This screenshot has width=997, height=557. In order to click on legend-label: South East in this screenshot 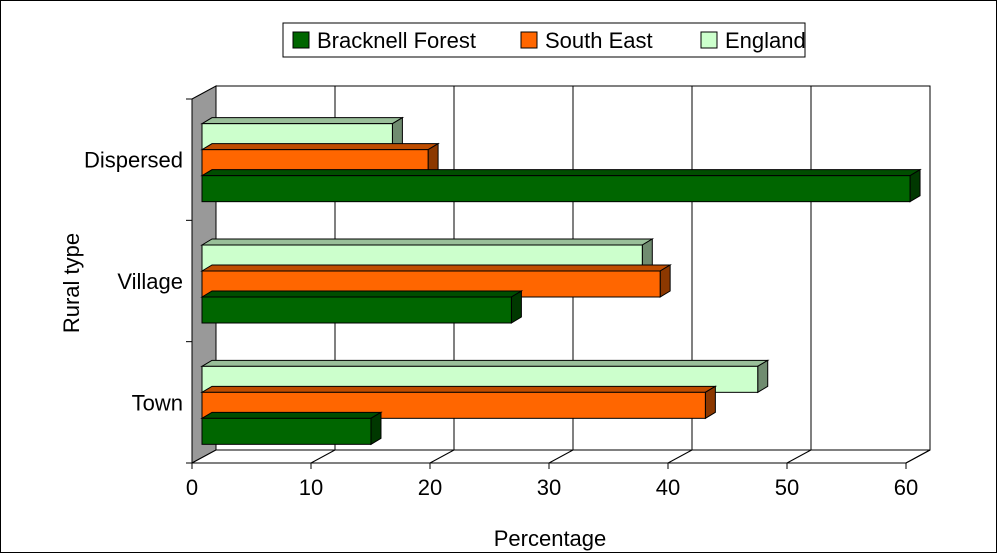, I will do `click(599, 40)`.